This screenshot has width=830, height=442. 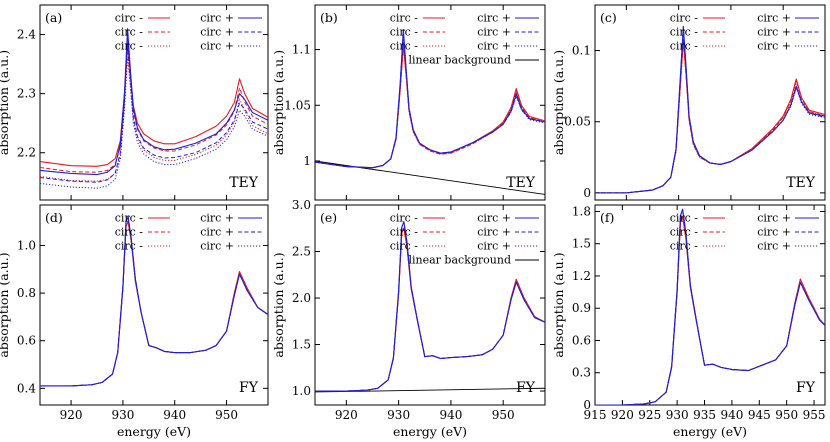 What do you see at coordinates (26, 293) in the screenshot?
I see `y-tick-label: 0.8` at bounding box center [26, 293].